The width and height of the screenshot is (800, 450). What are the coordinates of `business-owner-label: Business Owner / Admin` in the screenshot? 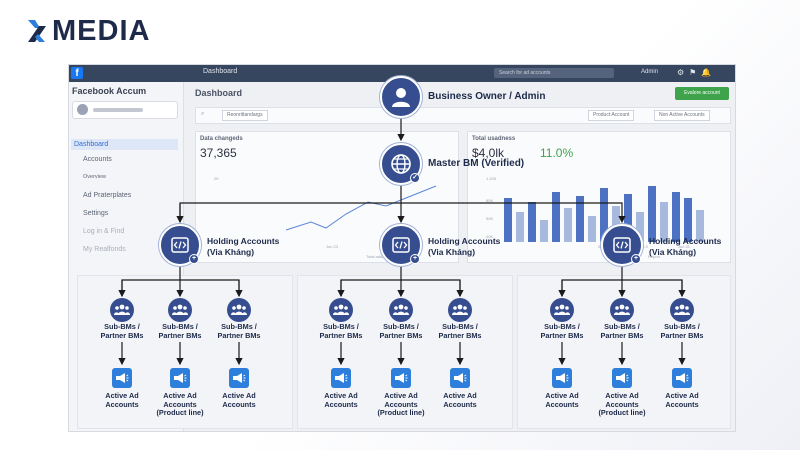 It's located at (487, 96).